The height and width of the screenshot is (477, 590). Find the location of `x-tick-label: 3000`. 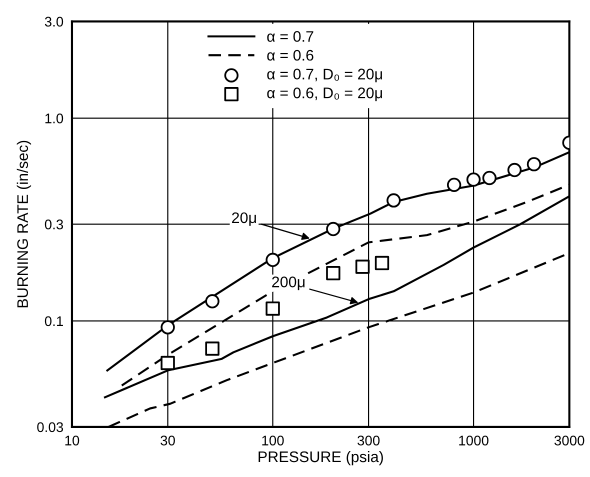

x-tick-label: 3000 is located at coordinates (569, 441).